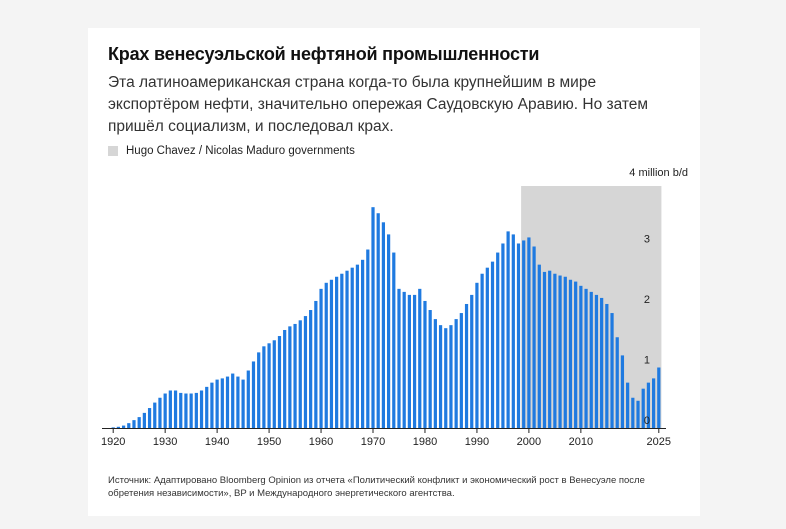  I want to click on bar-1965, so click(347, 349).